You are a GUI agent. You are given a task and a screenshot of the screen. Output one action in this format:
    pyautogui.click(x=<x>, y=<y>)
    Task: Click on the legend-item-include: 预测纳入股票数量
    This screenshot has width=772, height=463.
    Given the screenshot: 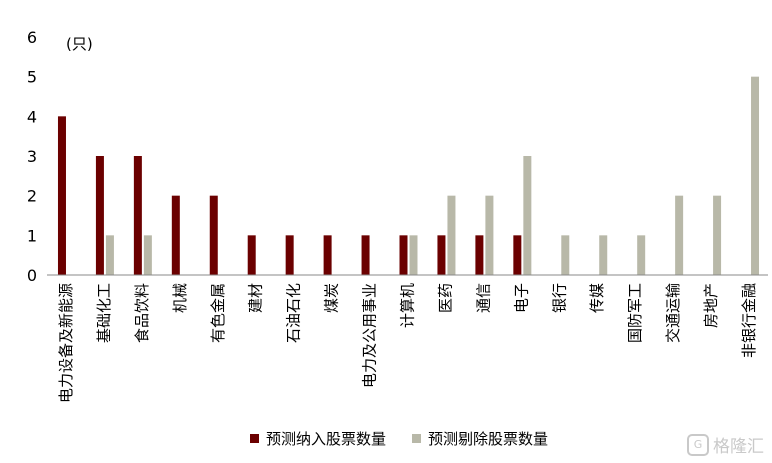 What is the action you would take?
    pyautogui.click(x=318, y=438)
    